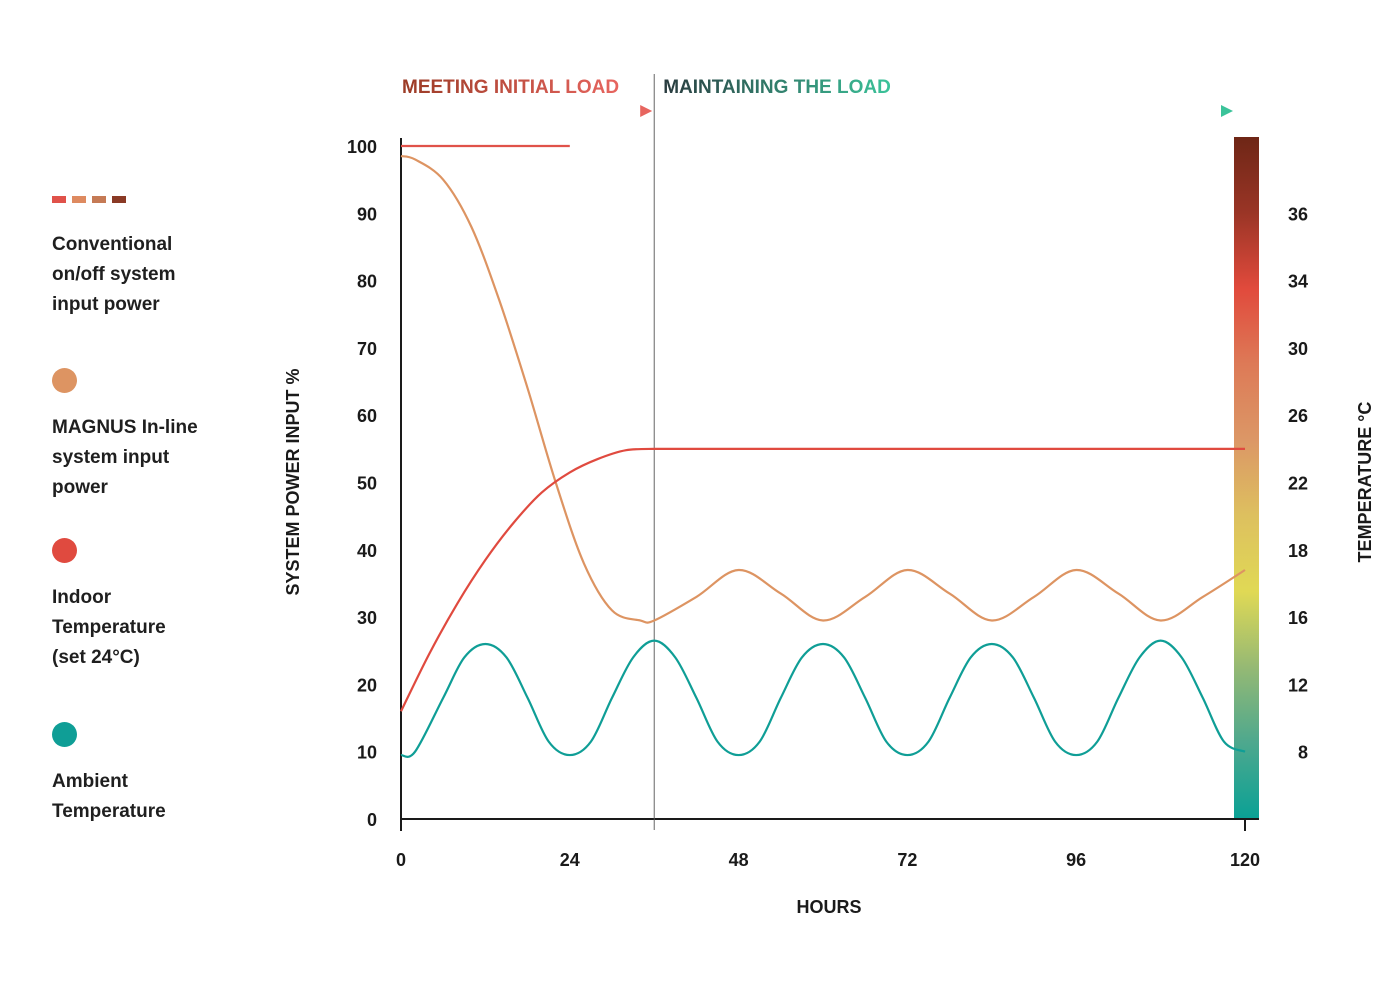 Image resolution: width=1393 pixels, height=993 pixels. Describe the element at coordinates (114, 274) in the screenshot. I see `legend-label-1: Conventional on/off system input power` at that location.